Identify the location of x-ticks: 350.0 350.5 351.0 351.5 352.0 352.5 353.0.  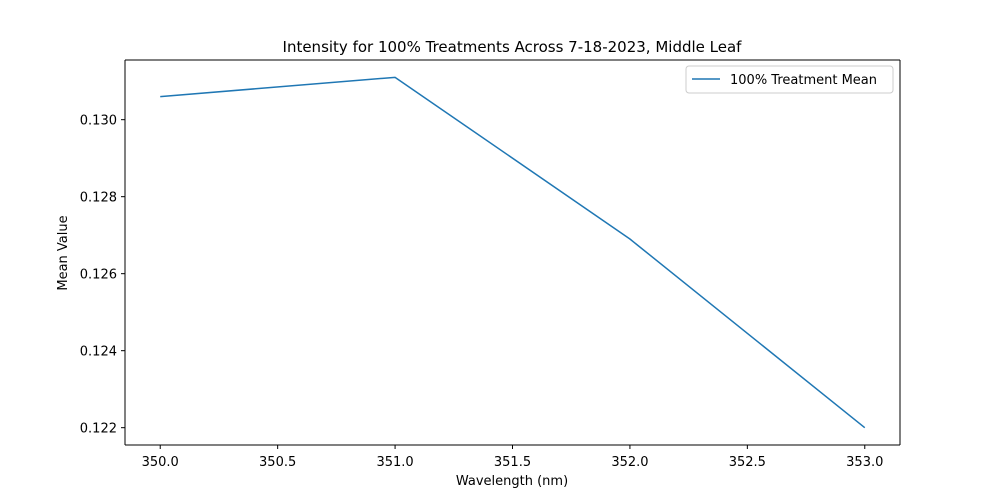
(512, 457).